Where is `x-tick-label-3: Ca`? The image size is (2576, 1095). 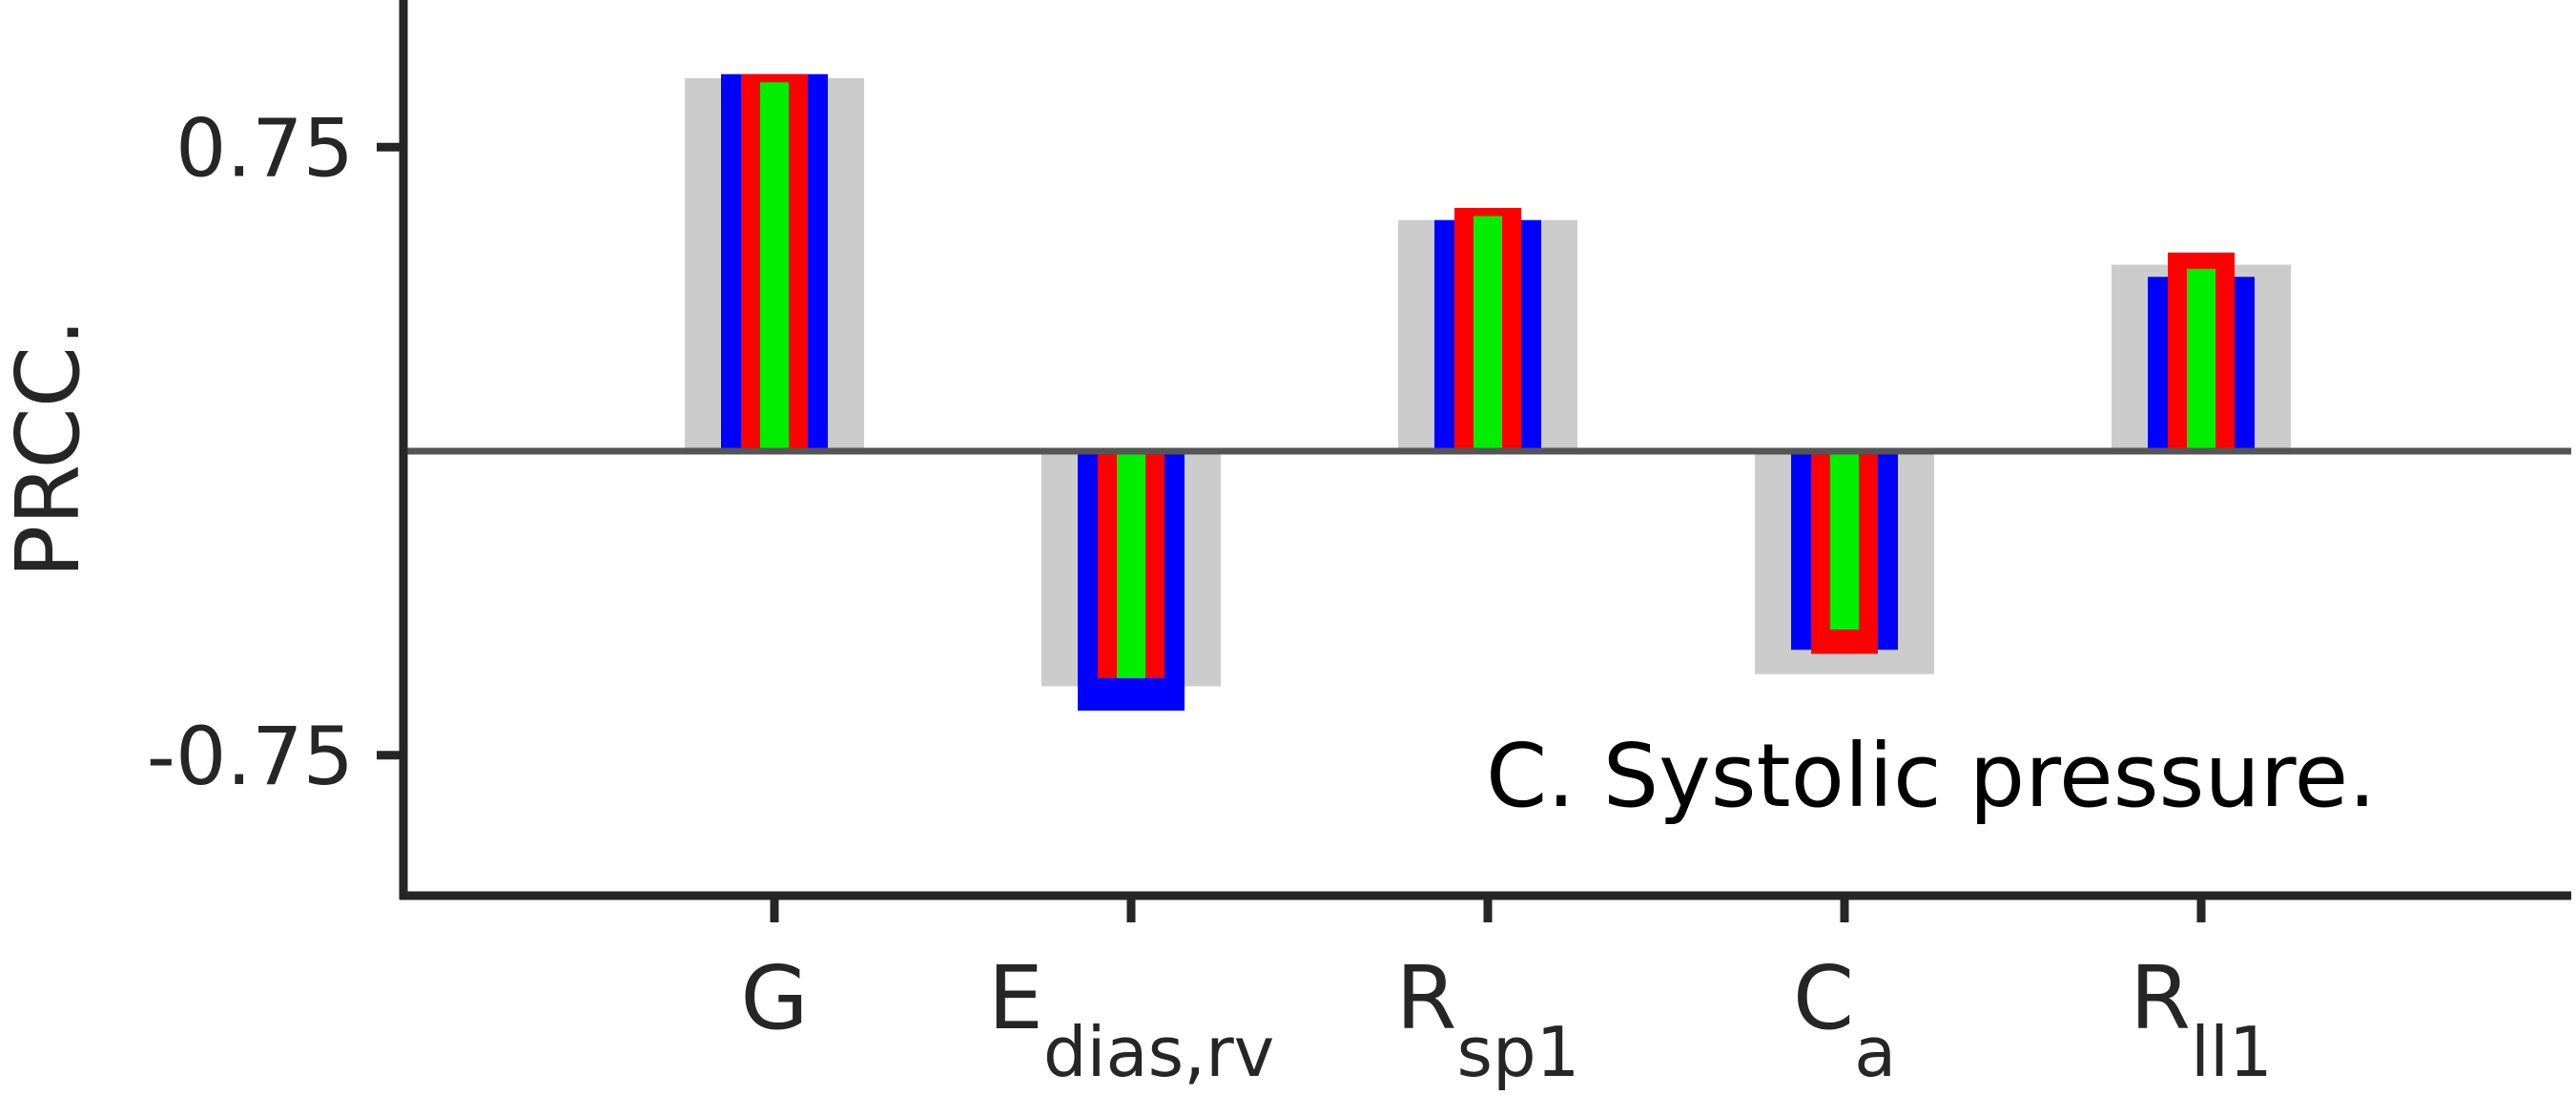 x-tick-label-3: Ca is located at coordinates (1844, 1019).